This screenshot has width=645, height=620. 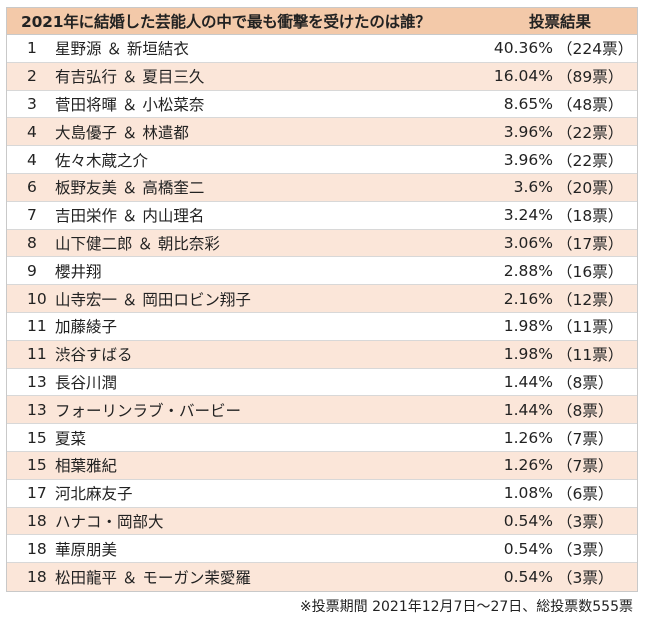 What do you see at coordinates (590, 216) in the screenshot?
I see `votes-cell: （18票）` at bounding box center [590, 216].